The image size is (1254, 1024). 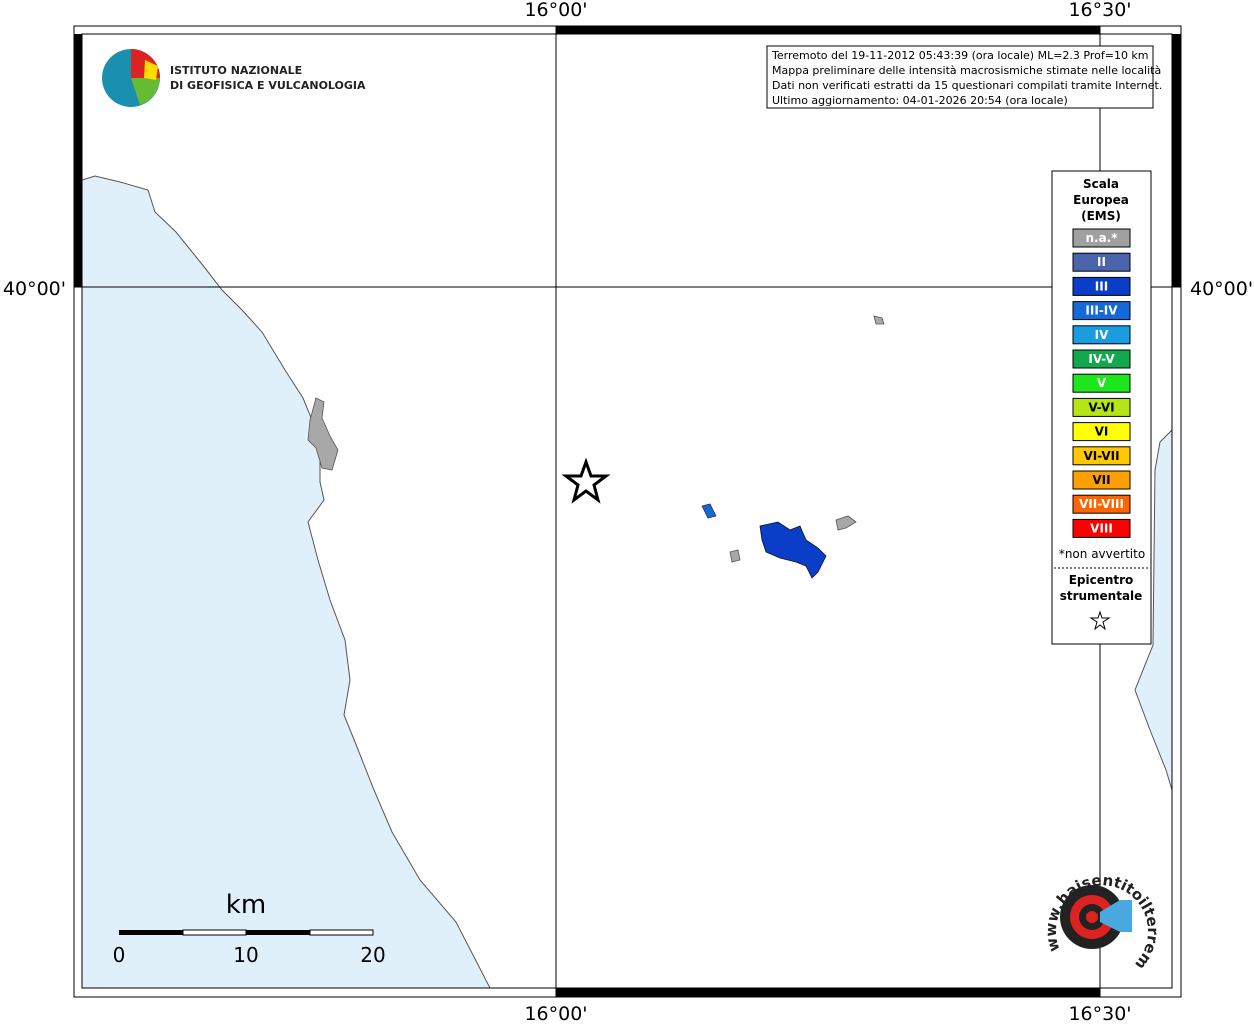 I want to click on legend-star, so click(x=1100, y=620).